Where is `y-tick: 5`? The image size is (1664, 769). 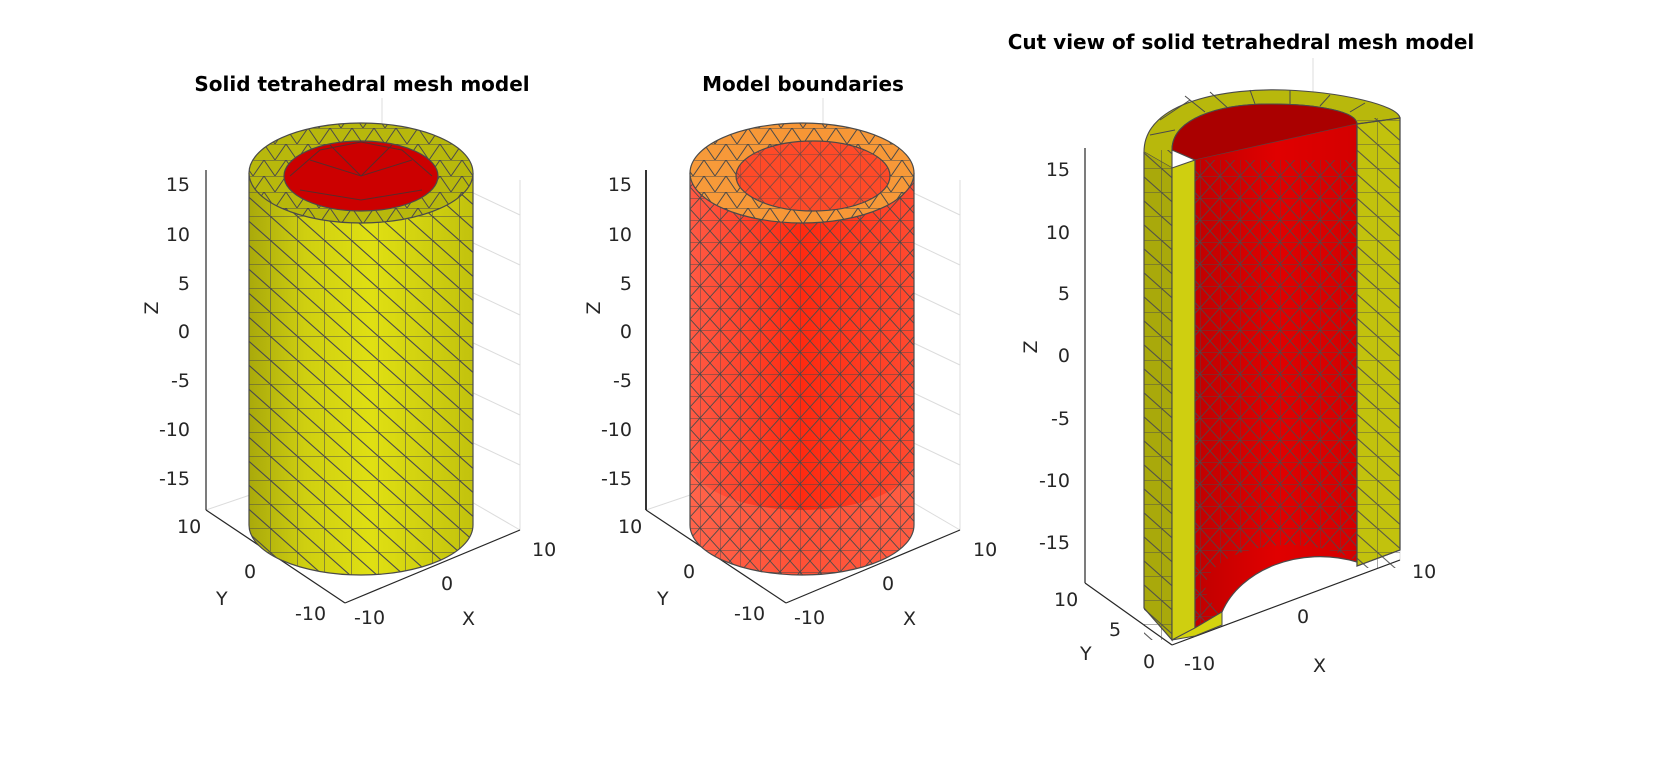
y-tick: 5 is located at coordinates (1115, 630).